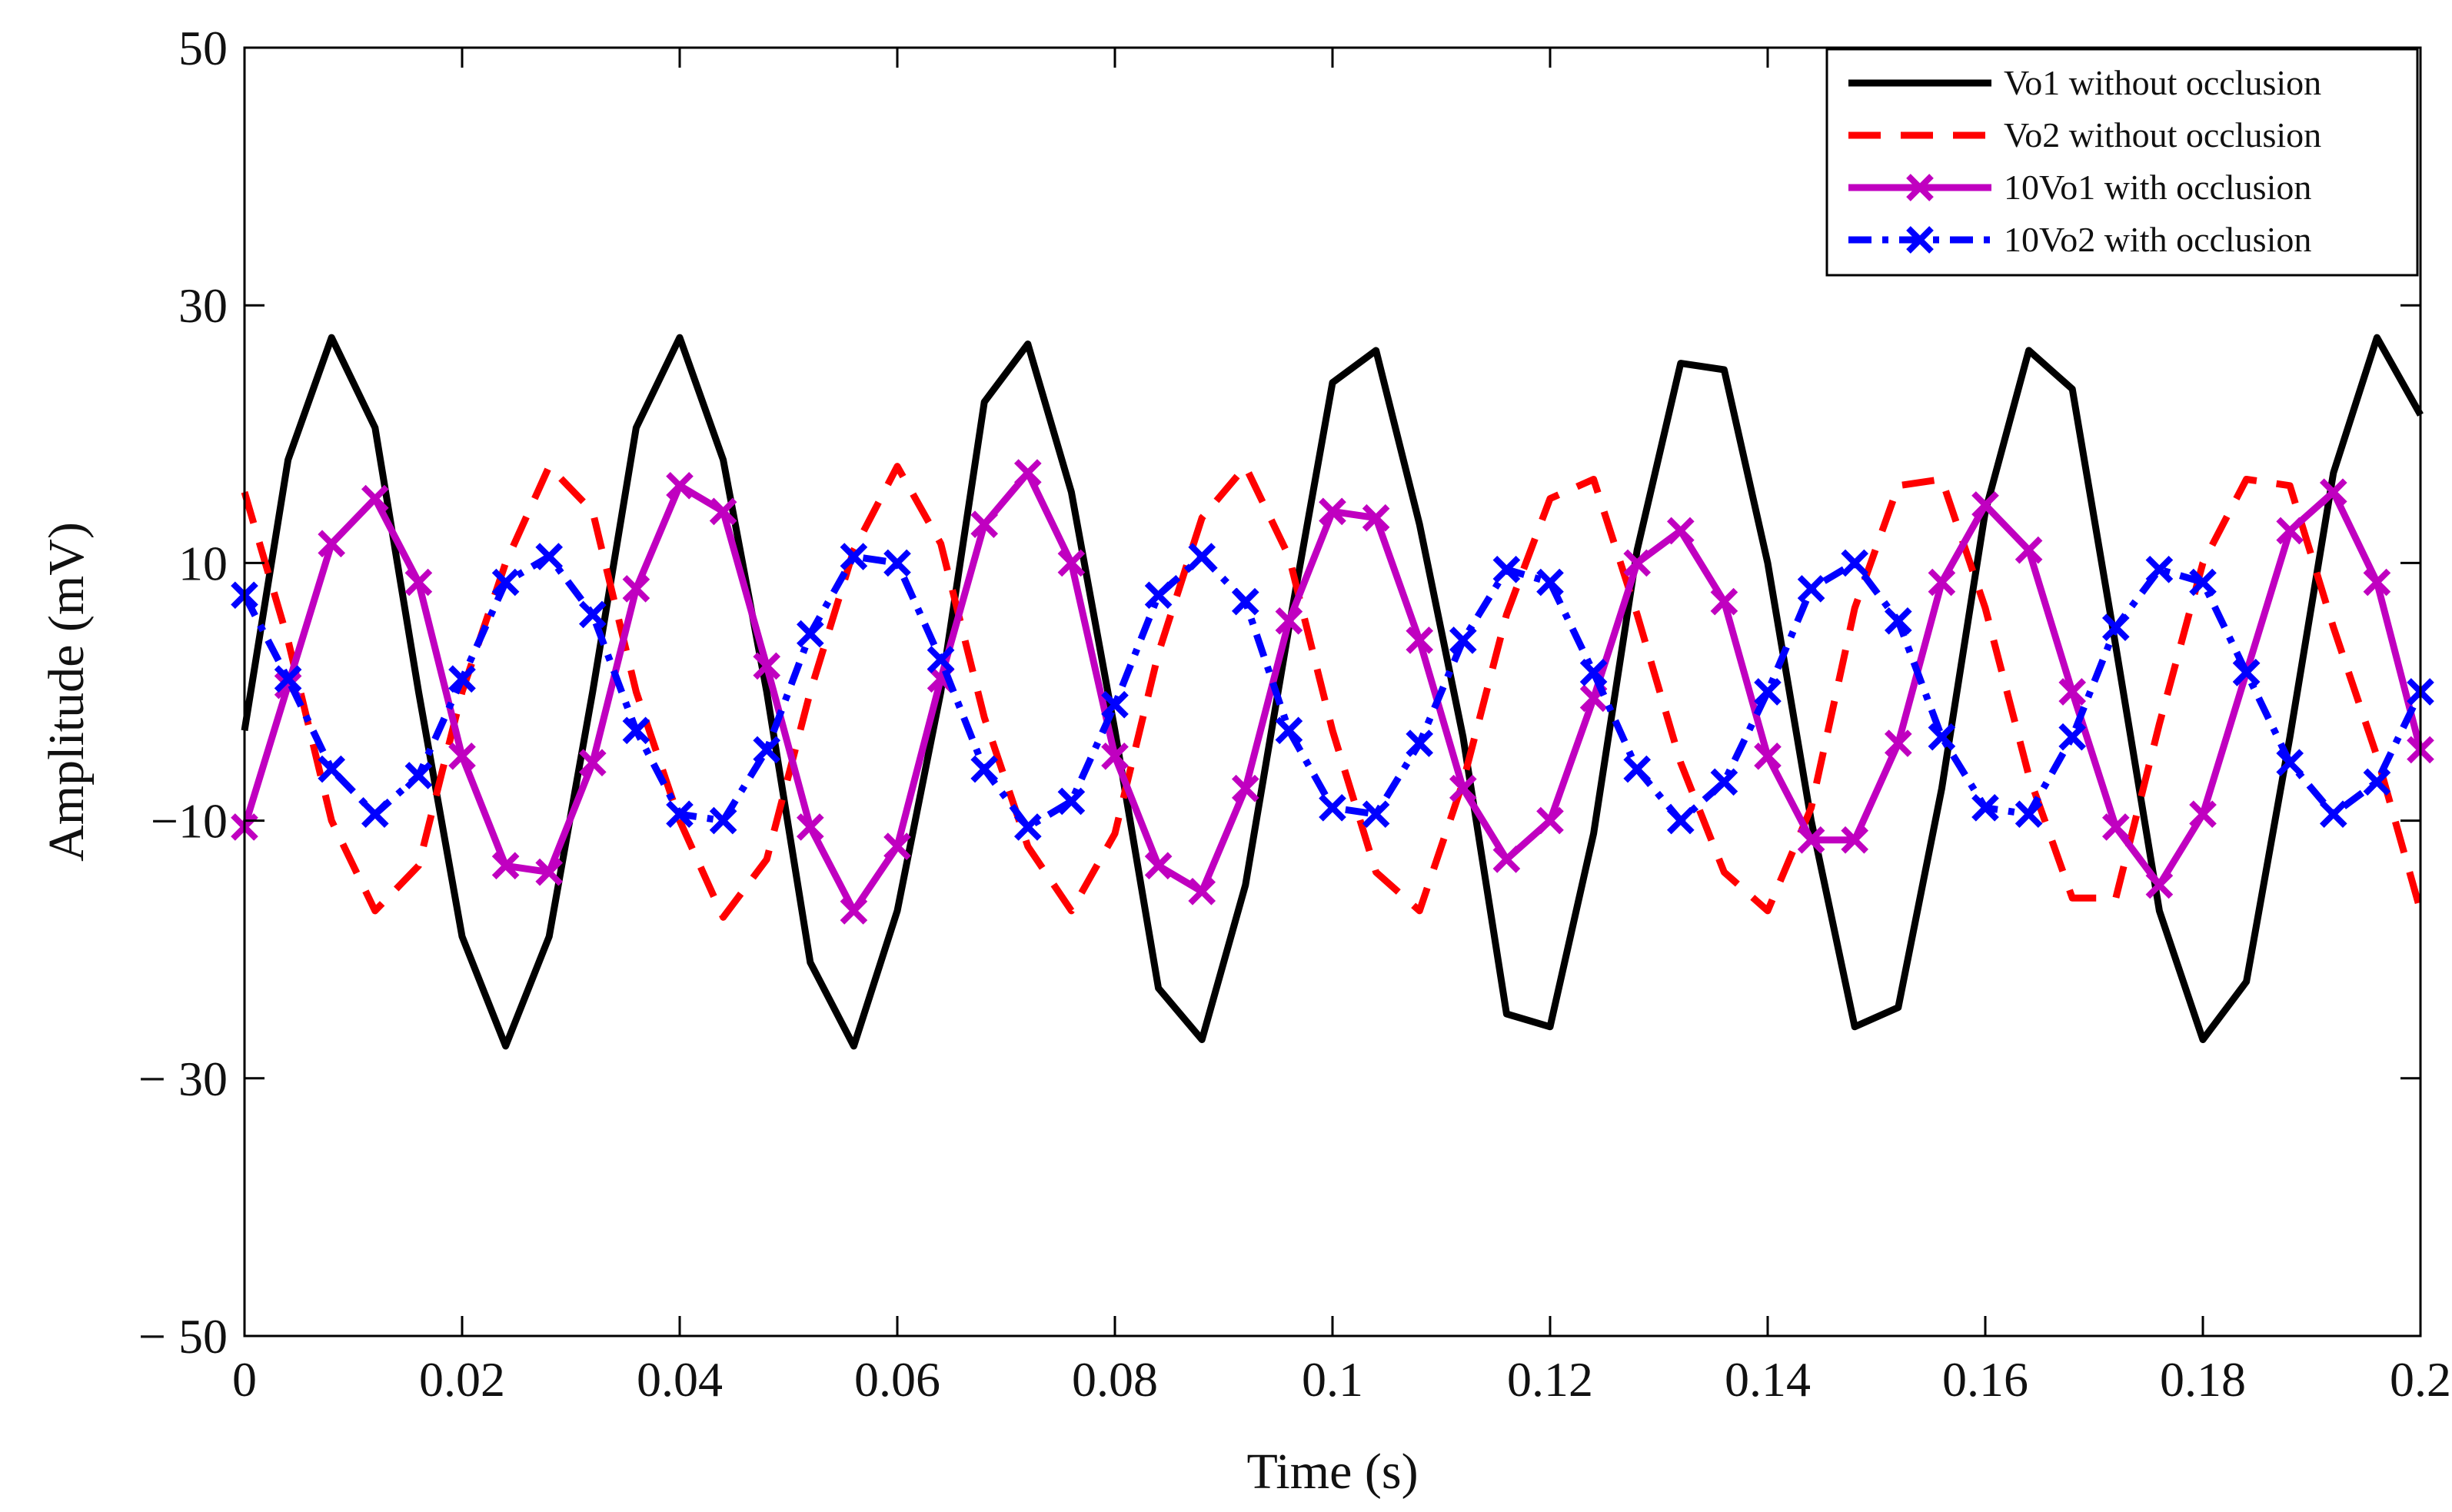 The image size is (2452, 1512). Describe the element at coordinates (244, 1379) in the screenshot. I see `x-tick-label: 0` at that location.